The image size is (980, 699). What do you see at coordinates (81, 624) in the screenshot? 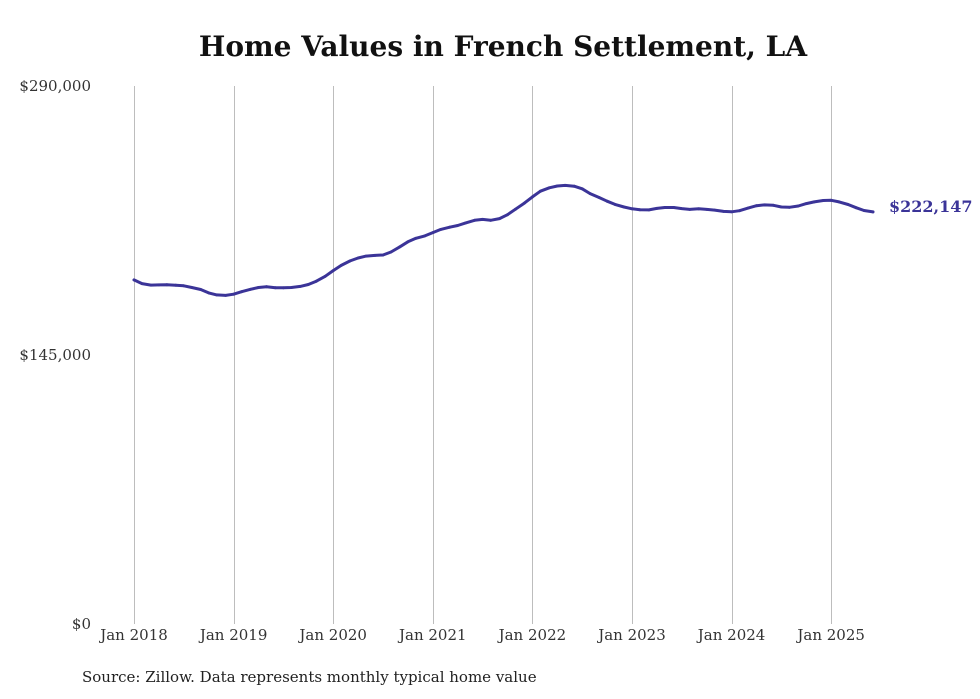
I see `y-tick-label: $0` at bounding box center [81, 624].